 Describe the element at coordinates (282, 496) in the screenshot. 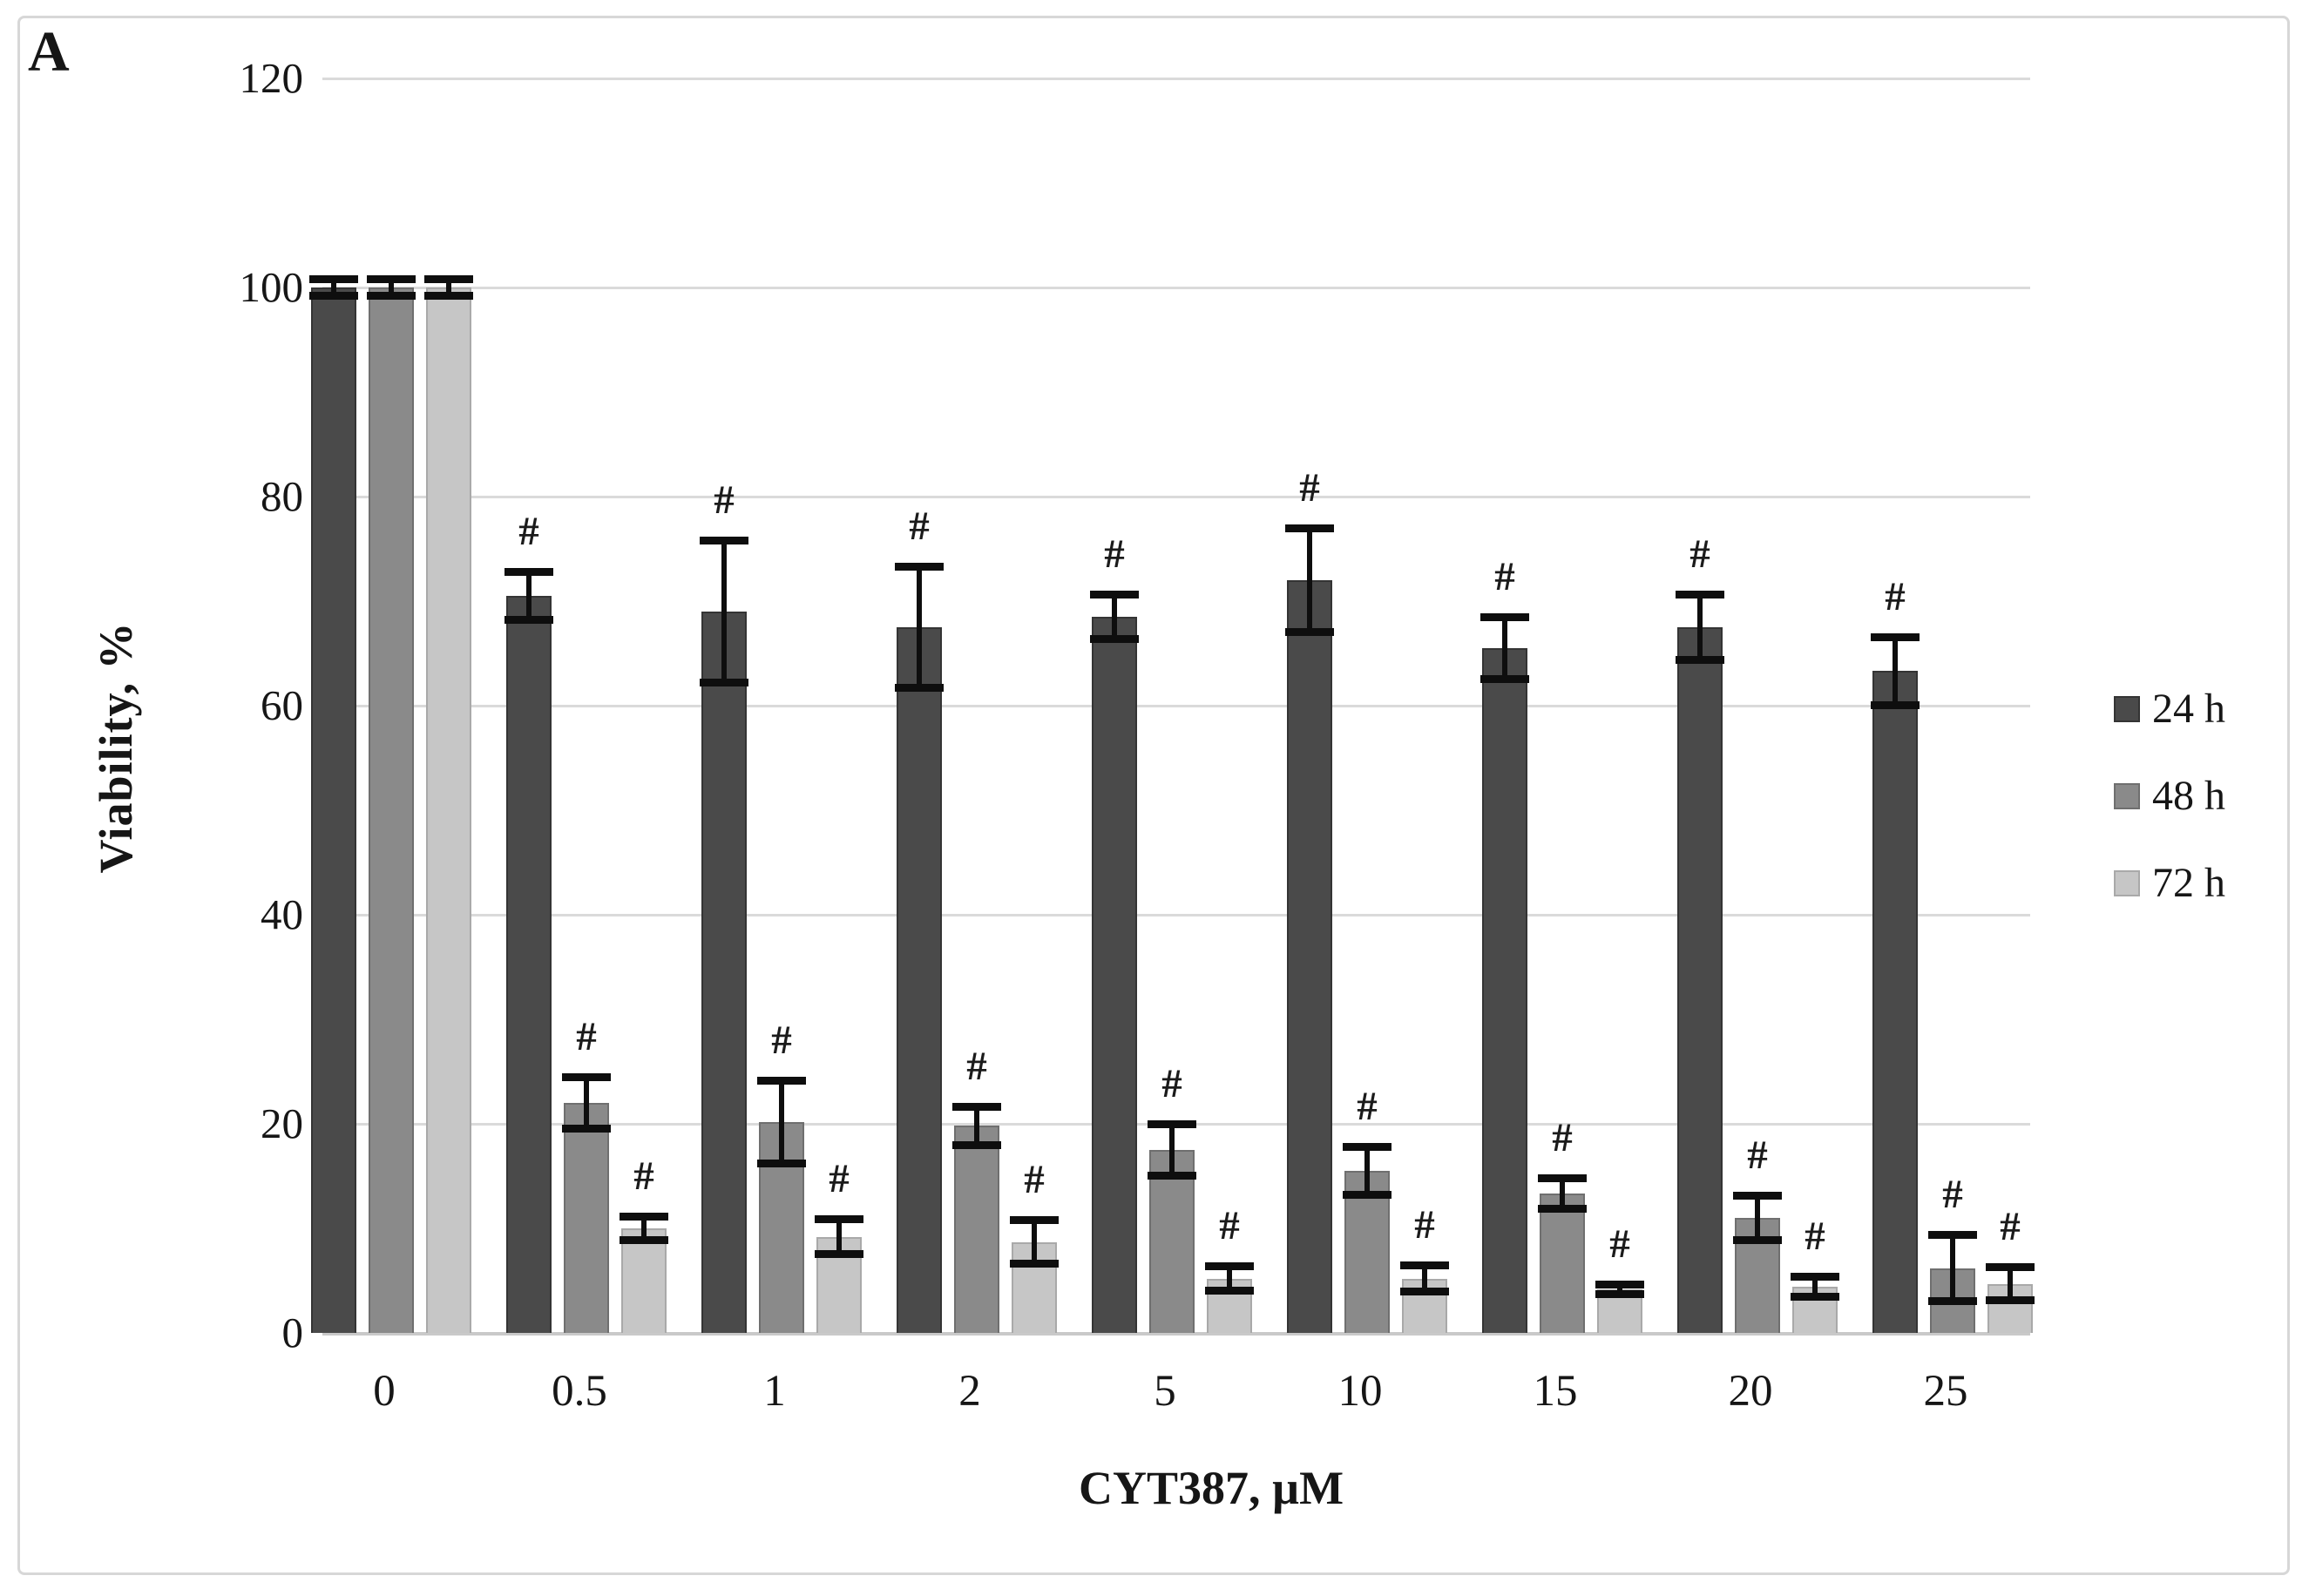

I see `y-axis-tick-label: 80` at that location.